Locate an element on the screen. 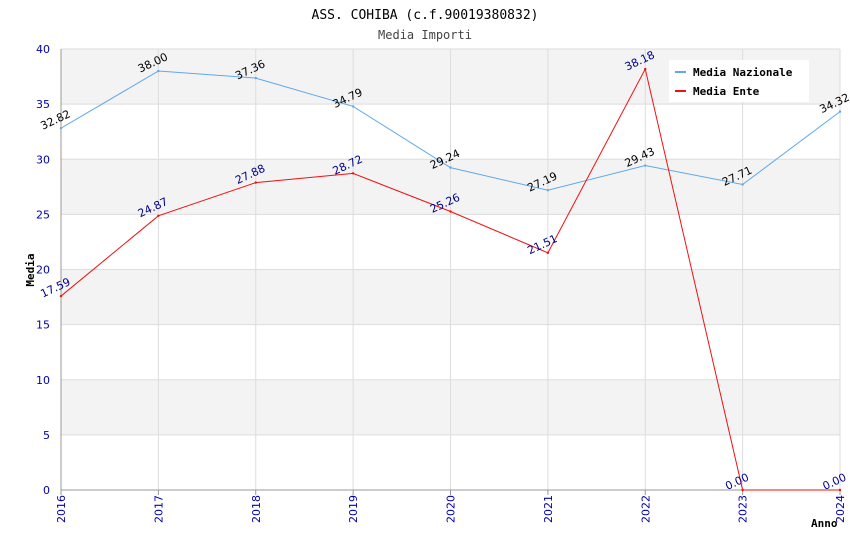  chart-subtitle: Media Importi is located at coordinates (425, 35).